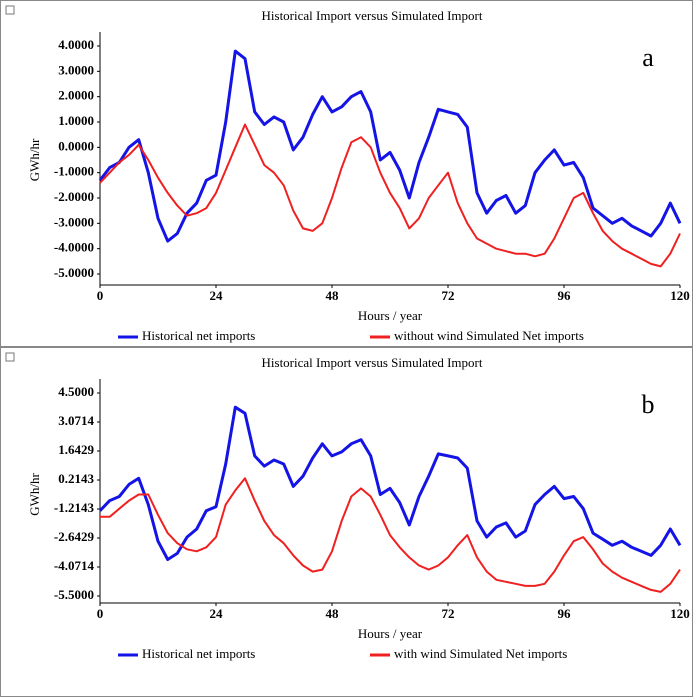 This screenshot has height=697, width=693. I want to click on y-tick-label: 4.0000, so click(76, 44).